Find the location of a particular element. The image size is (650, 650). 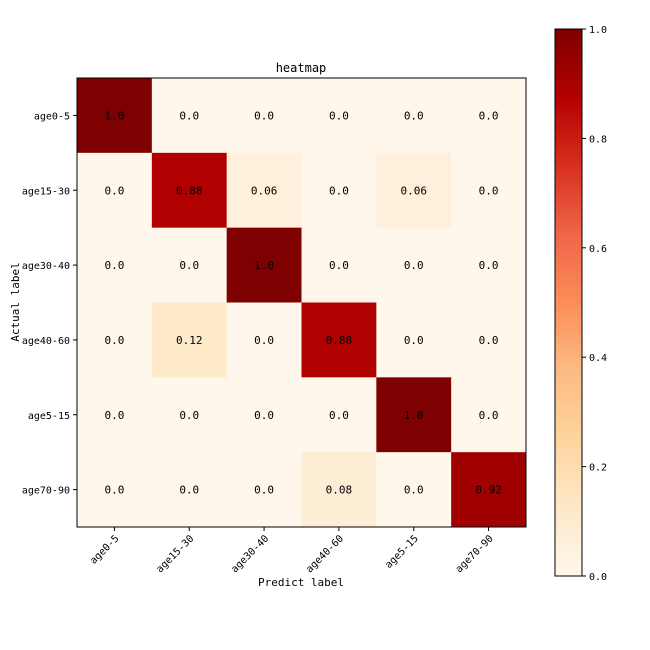

cell-value-label: 0.12 is located at coordinates (189, 340).